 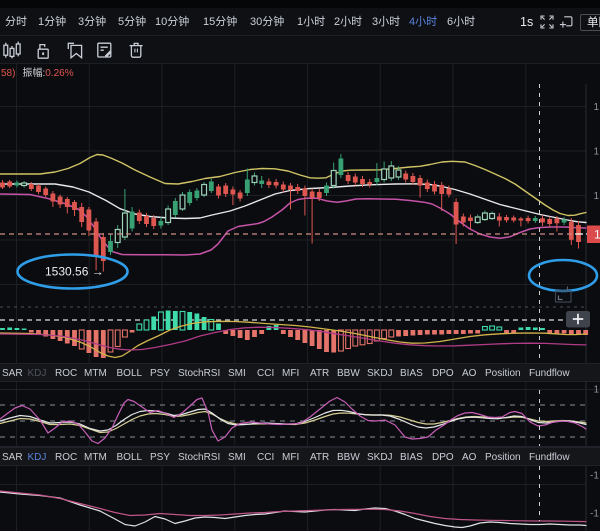 I want to click on svg-text: 1530.56 →, so click(x=74, y=272).